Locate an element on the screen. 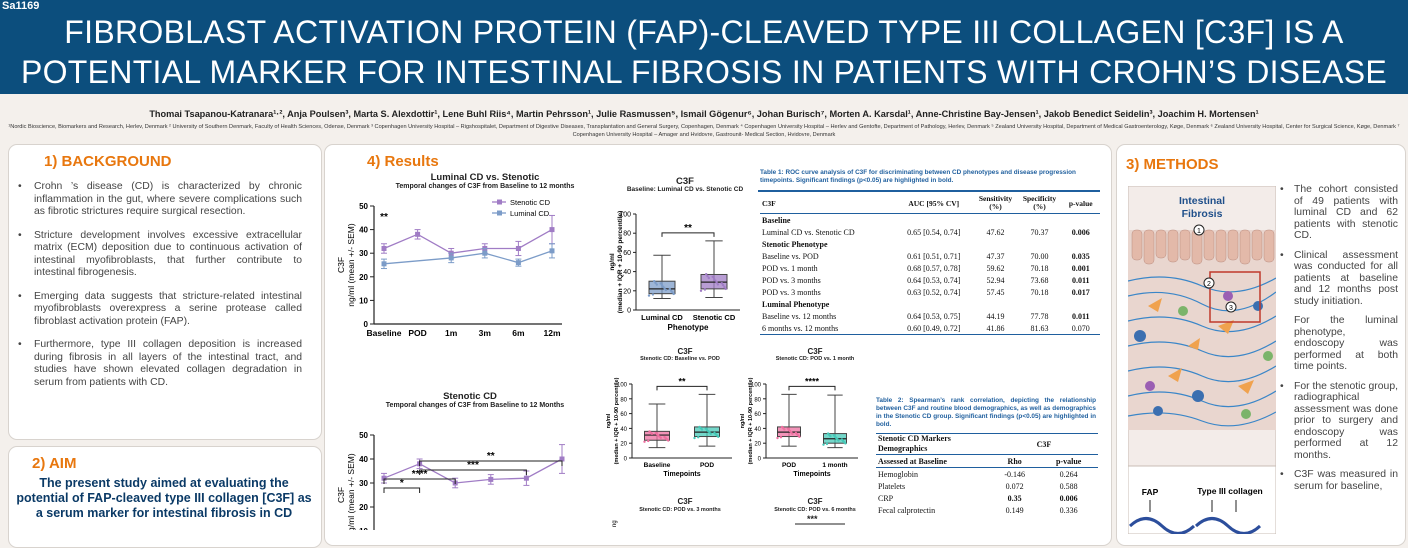 This screenshot has height=548, width=1408. y-tick-label: 50 is located at coordinates (363, 435).